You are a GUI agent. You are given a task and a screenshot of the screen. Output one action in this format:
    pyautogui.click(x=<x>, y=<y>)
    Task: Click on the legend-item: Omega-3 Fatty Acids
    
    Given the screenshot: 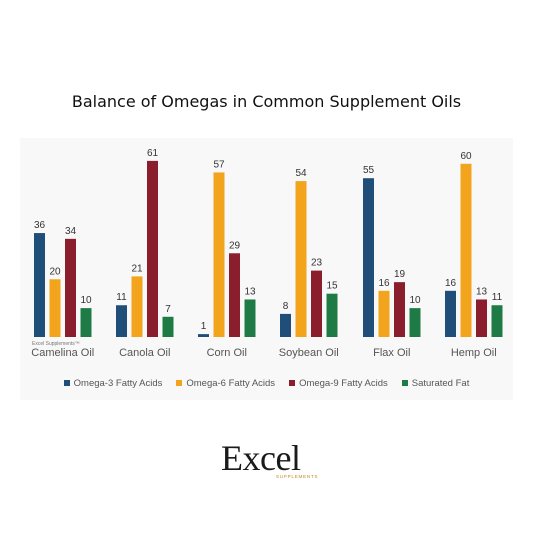 What is the action you would take?
    pyautogui.click(x=113, y=383)
    